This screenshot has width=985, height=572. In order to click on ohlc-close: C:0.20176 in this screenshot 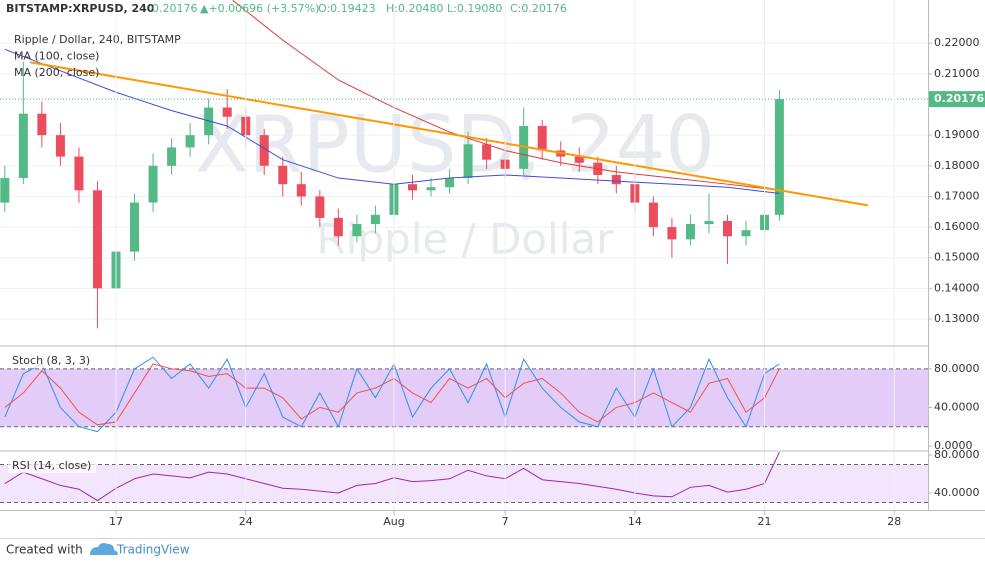, I will do `click(538, 8)`.